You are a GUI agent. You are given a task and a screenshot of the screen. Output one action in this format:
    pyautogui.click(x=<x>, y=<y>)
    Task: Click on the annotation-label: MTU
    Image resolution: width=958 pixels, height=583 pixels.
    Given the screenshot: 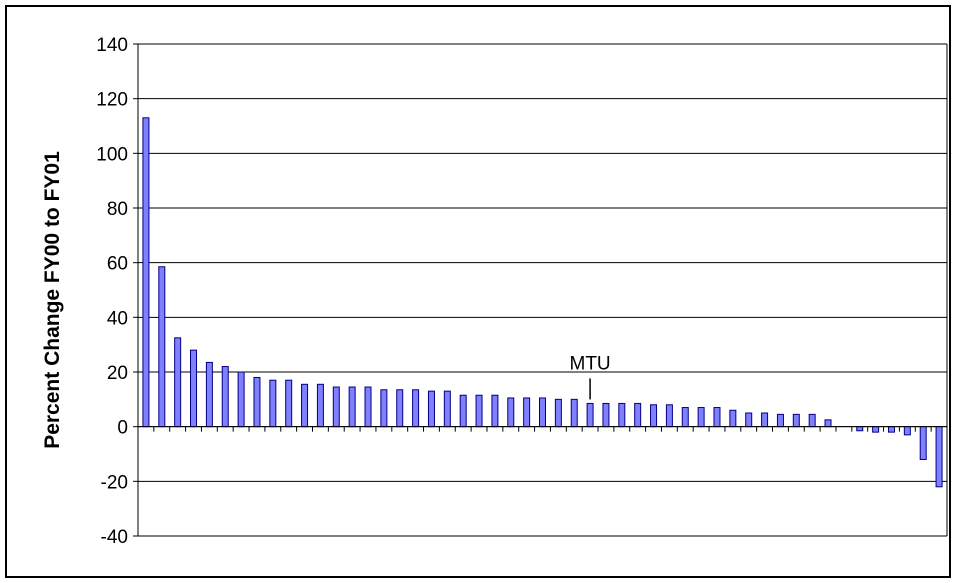 What is the action you would take?
    pyautogui.click(x=590, y=363)
    